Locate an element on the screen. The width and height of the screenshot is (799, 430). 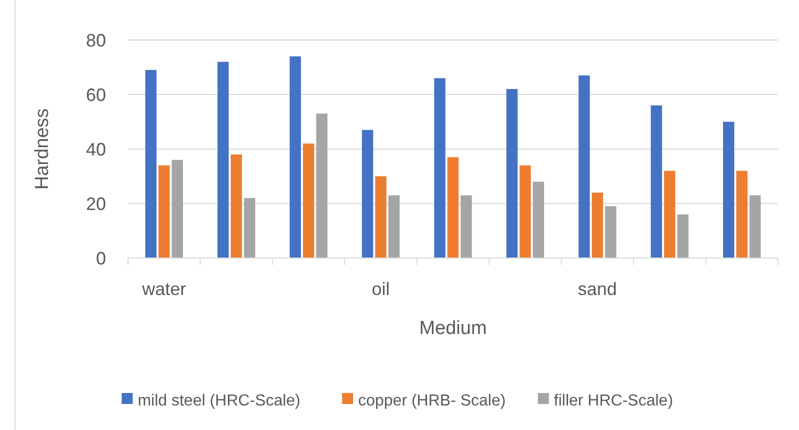
legend-label: mild steel (HRC-Scale) is located at coordinates (219, 401).